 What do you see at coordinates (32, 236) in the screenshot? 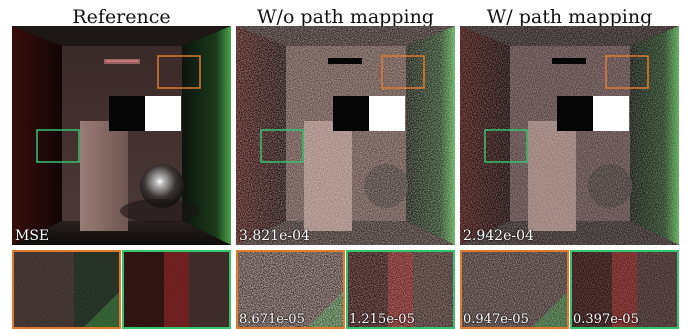
I see `mse-label: MSE` at bounding box center [32, 236].